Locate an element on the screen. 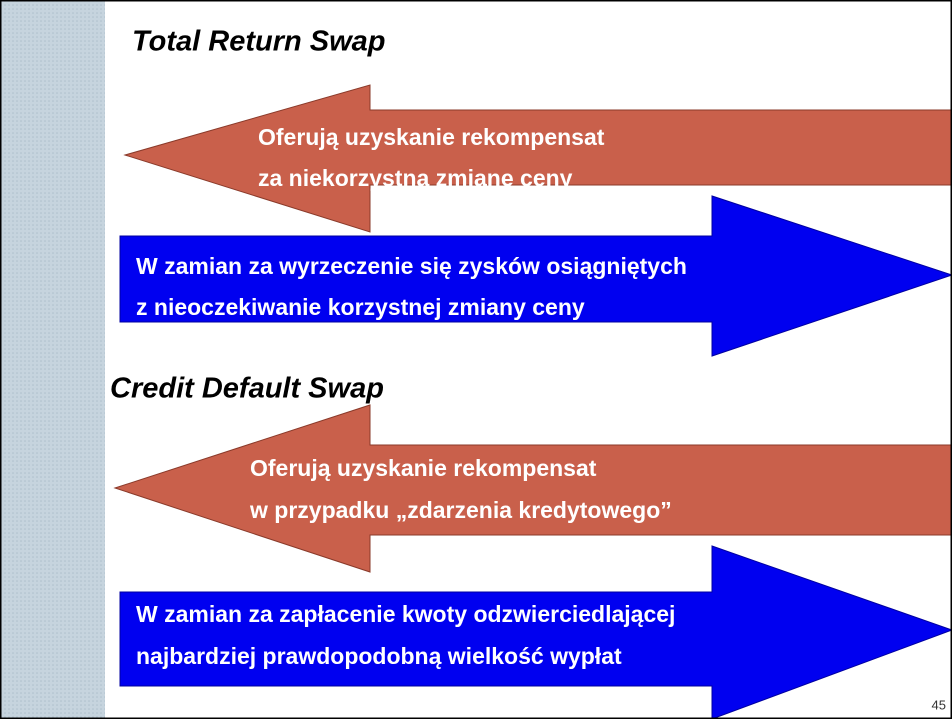 The image size is (952, 719). offer-text: za niekorzystną zmianę ceny is located at coordinates (415, 178).